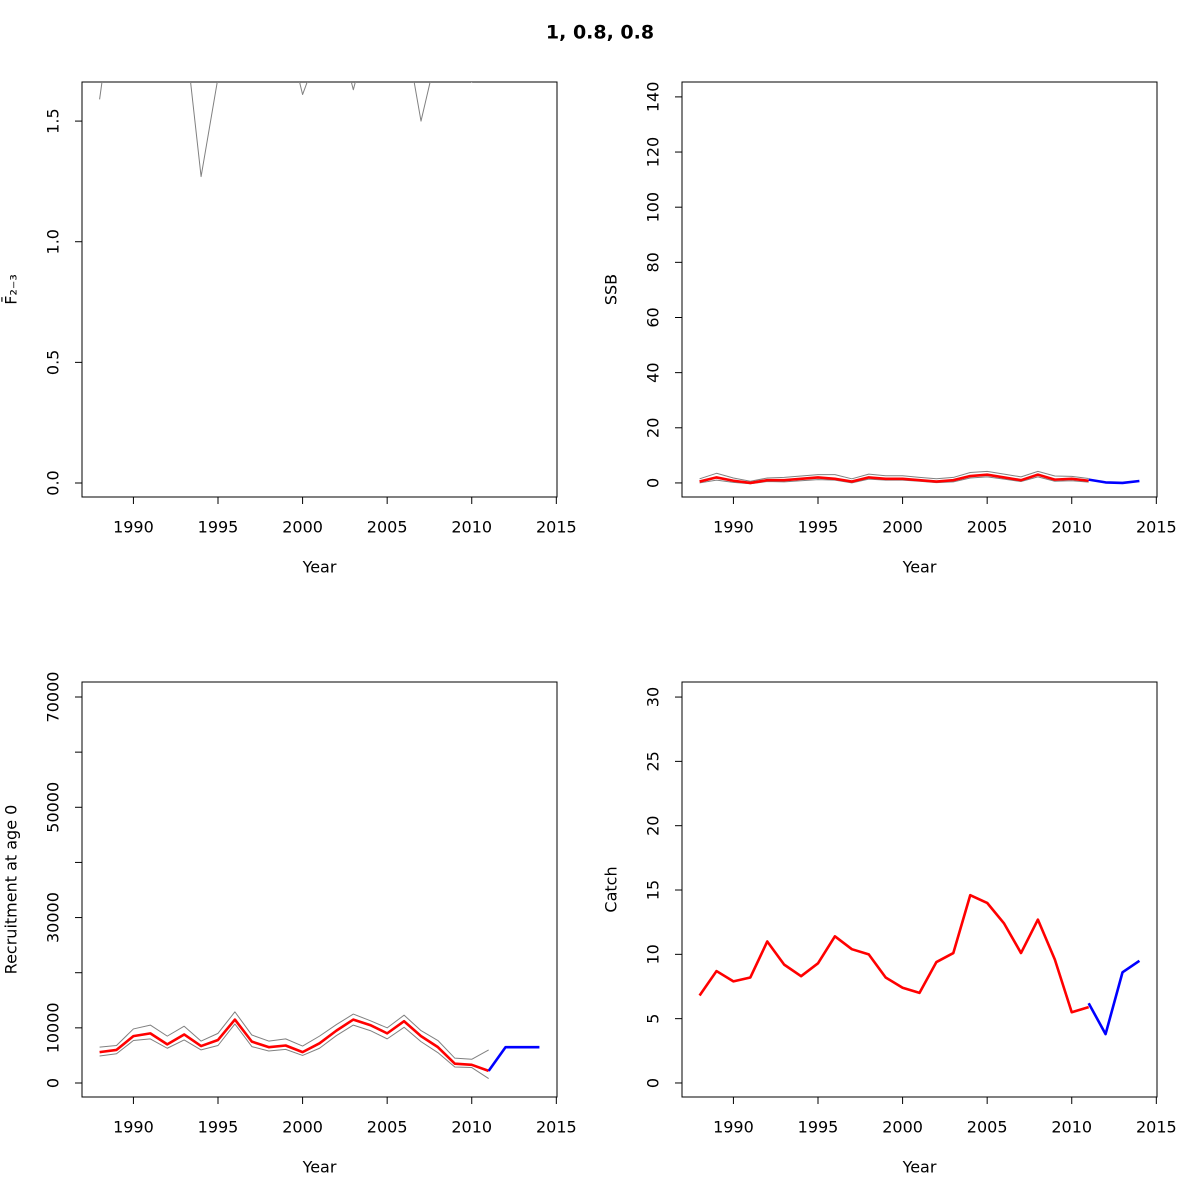  Describe the element at coordinates (53, 120) in the screenshot. I see `y-tick-label: 1.5` at that location.